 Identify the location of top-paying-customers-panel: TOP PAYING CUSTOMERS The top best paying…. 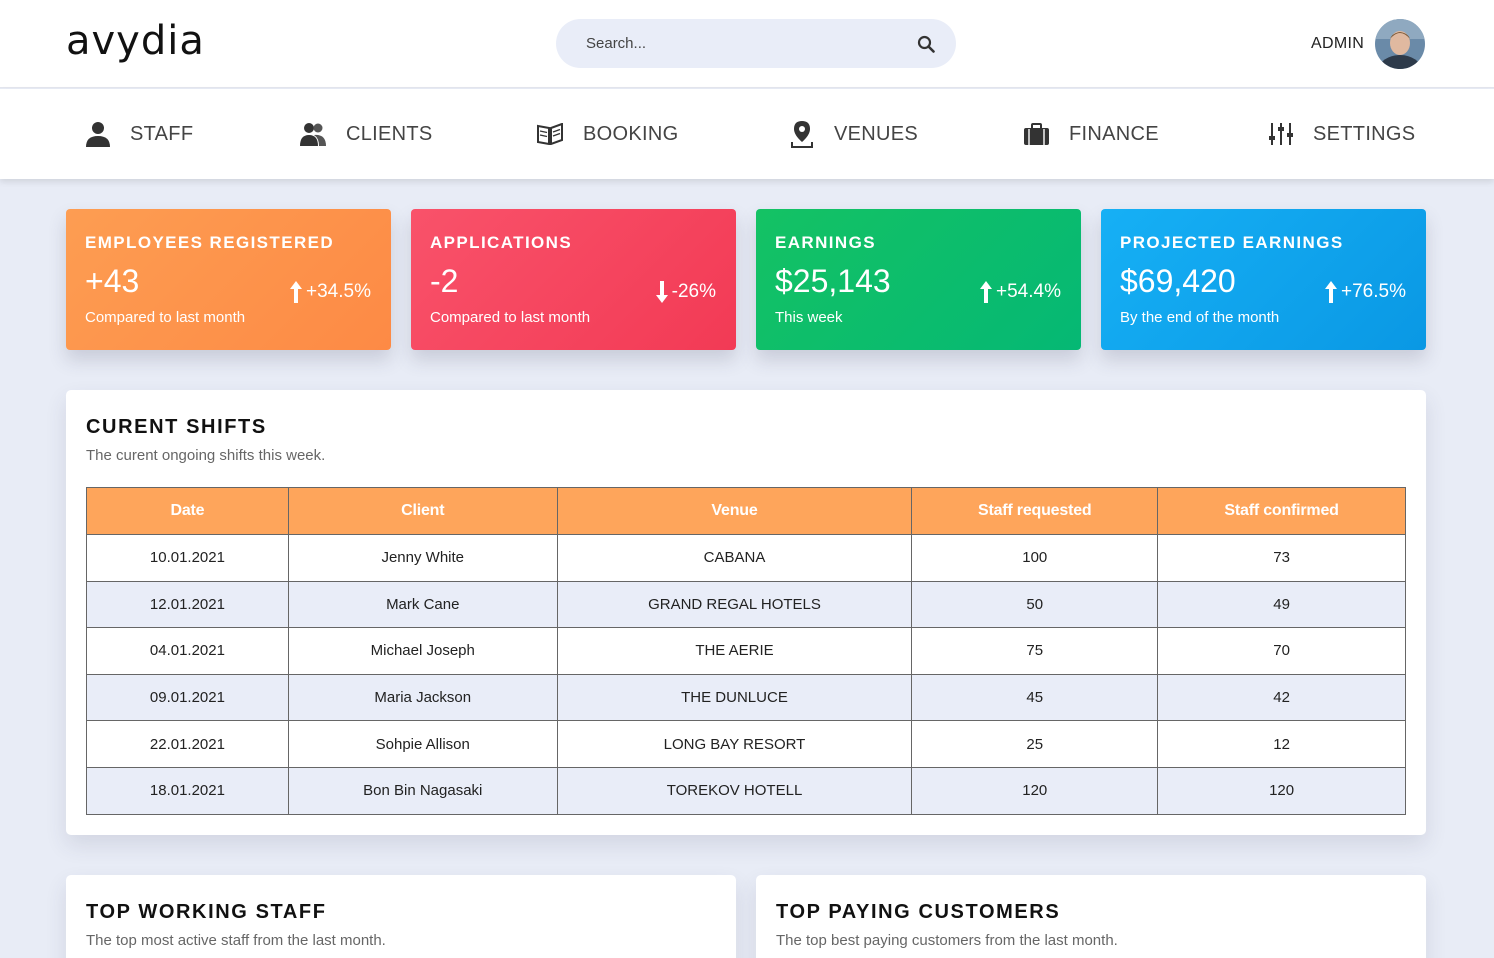
(1091, 916).